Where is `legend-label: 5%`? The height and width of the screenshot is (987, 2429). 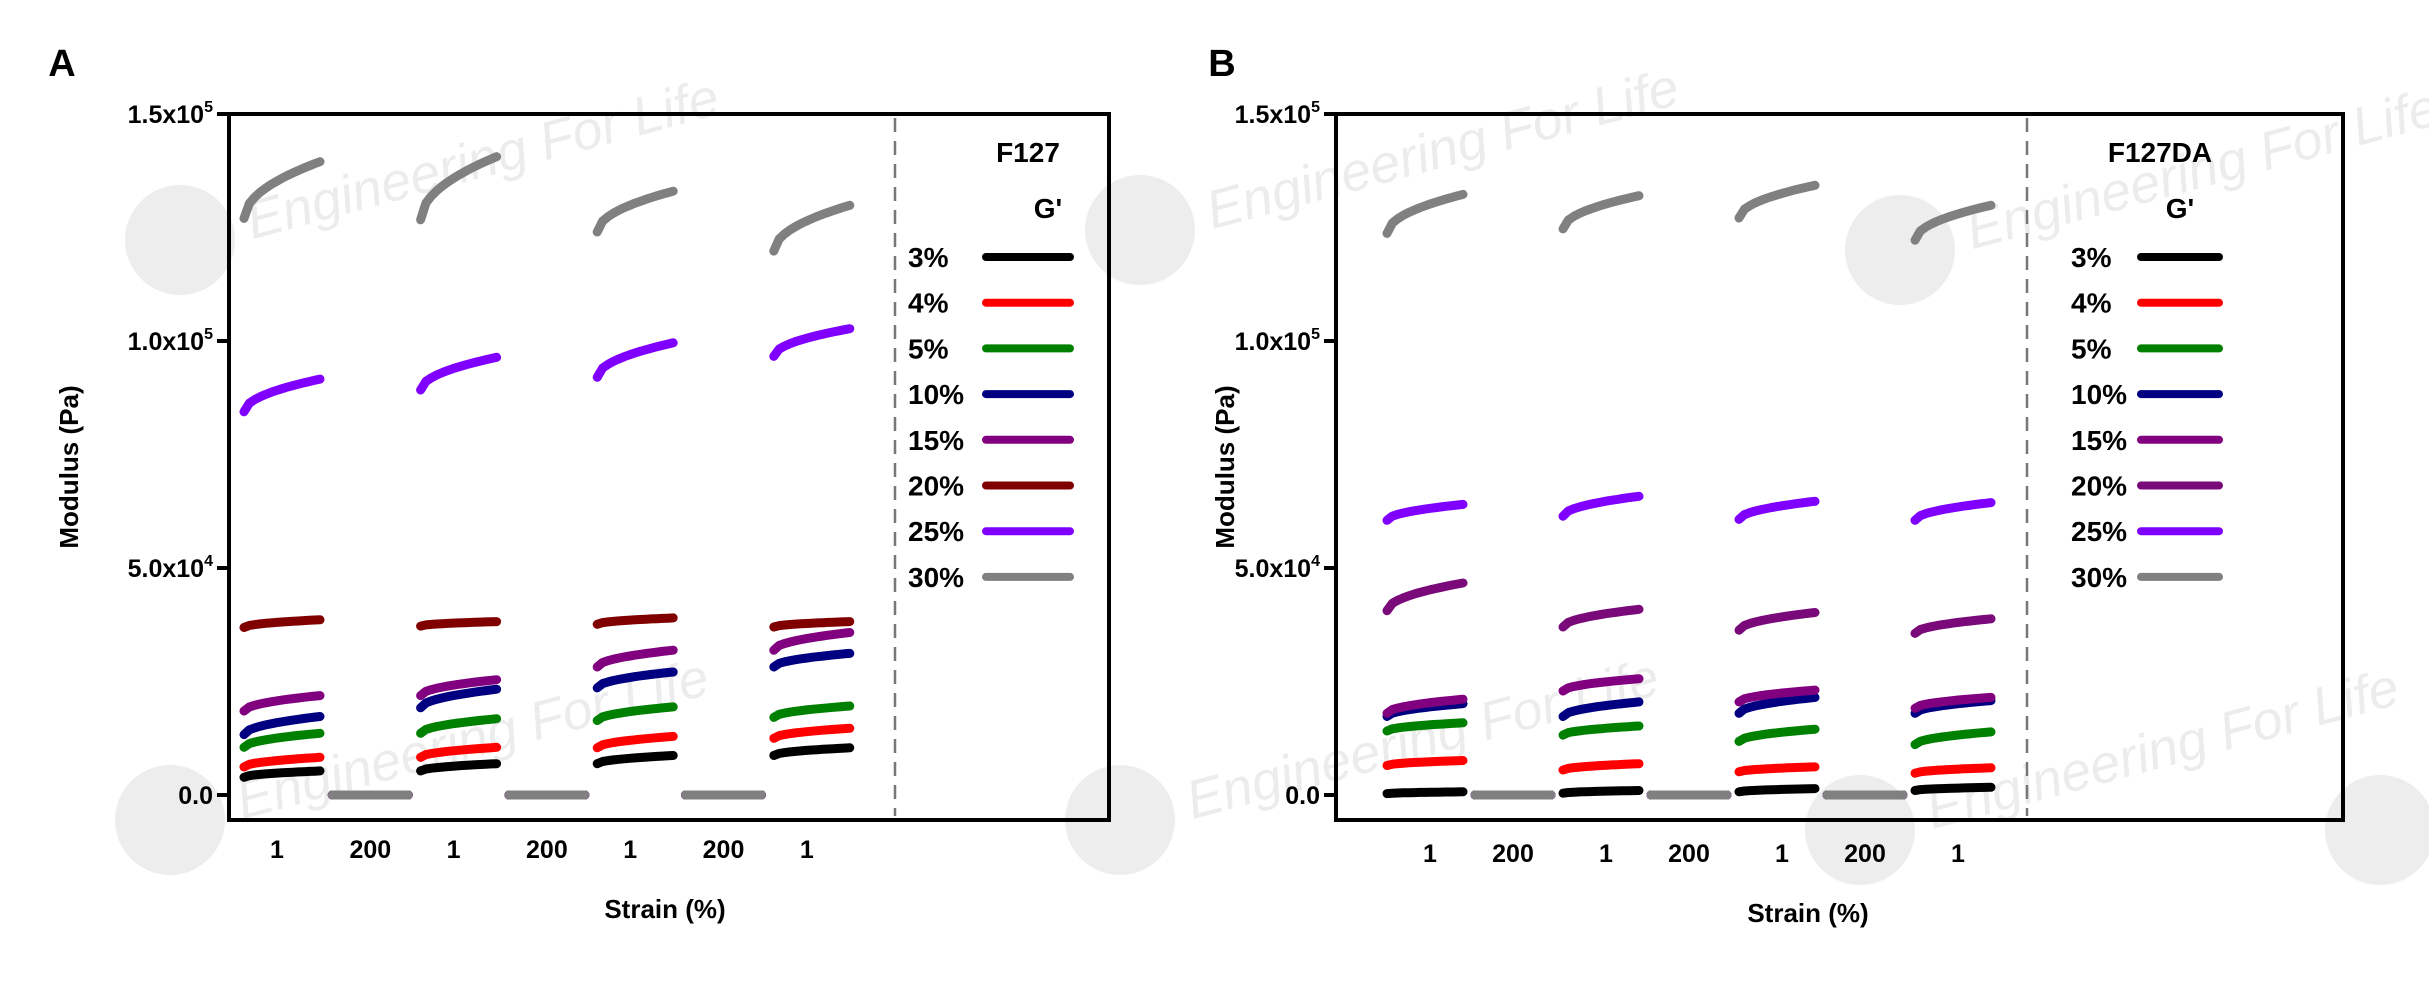 legend-label: 5% is located at coordinates (2091, 348).